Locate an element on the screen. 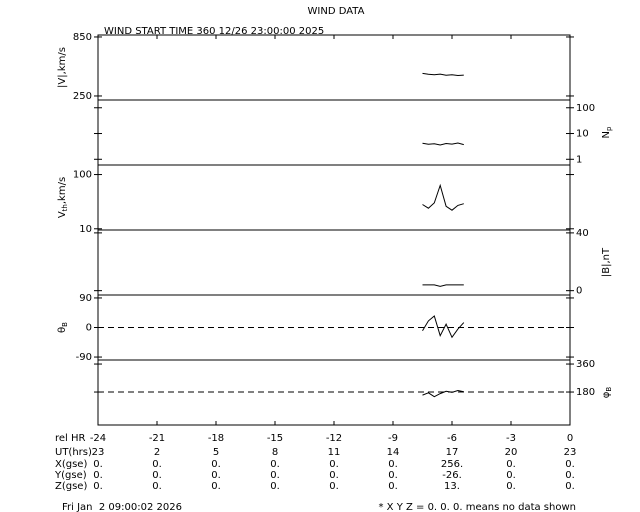 The width and height of the screenshot is (640, 512). y-tick-label: 1 is located at coordinates (579, 159).